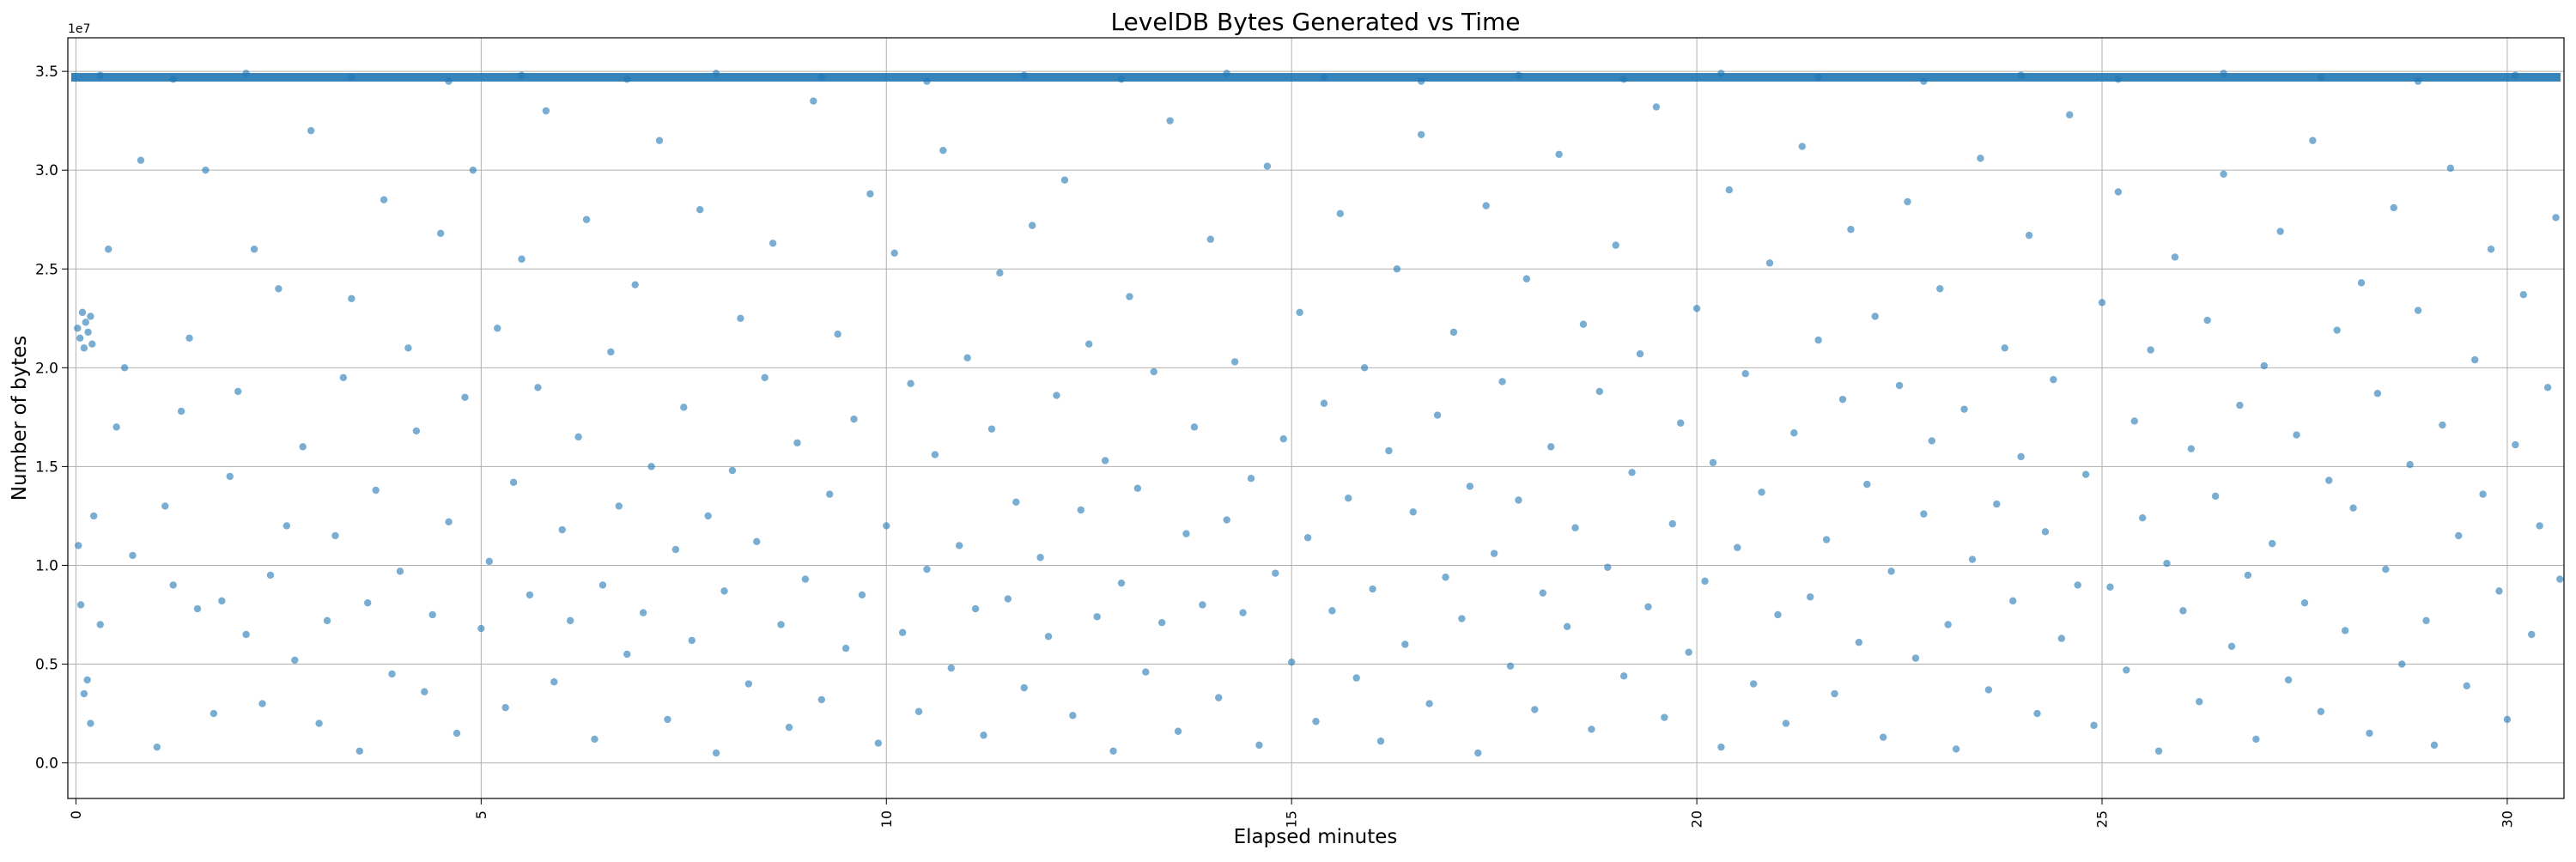 The width and height of the screenshot is (2576, 862). What do you see at coordinates (1292, 819) in the screenshot?
I see `x-tick-label: 15` at bounding box center [1292, 819].